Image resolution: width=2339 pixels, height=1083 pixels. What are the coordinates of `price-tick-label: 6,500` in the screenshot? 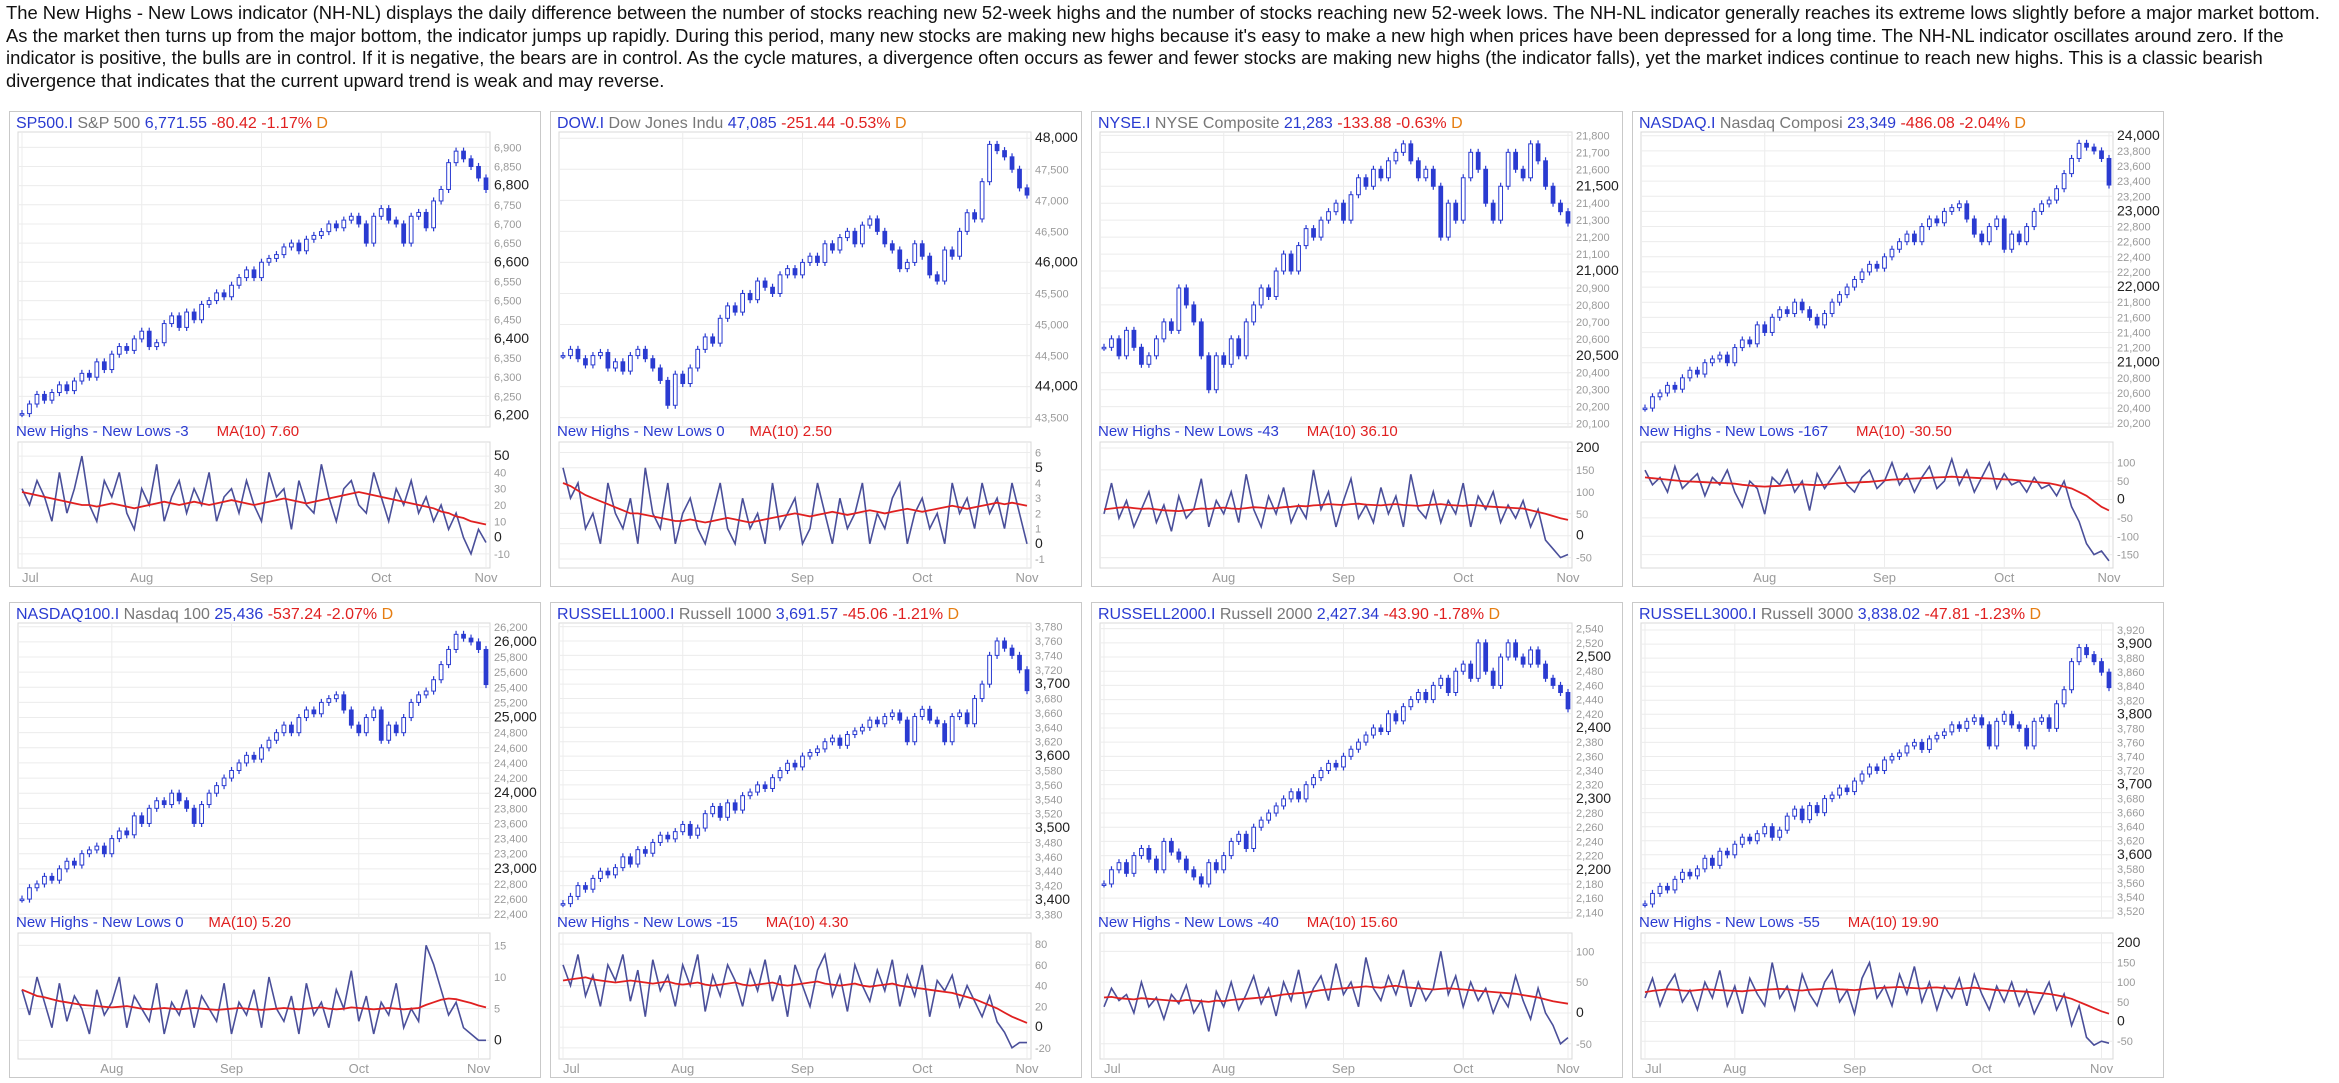 It's located at (508, 302).